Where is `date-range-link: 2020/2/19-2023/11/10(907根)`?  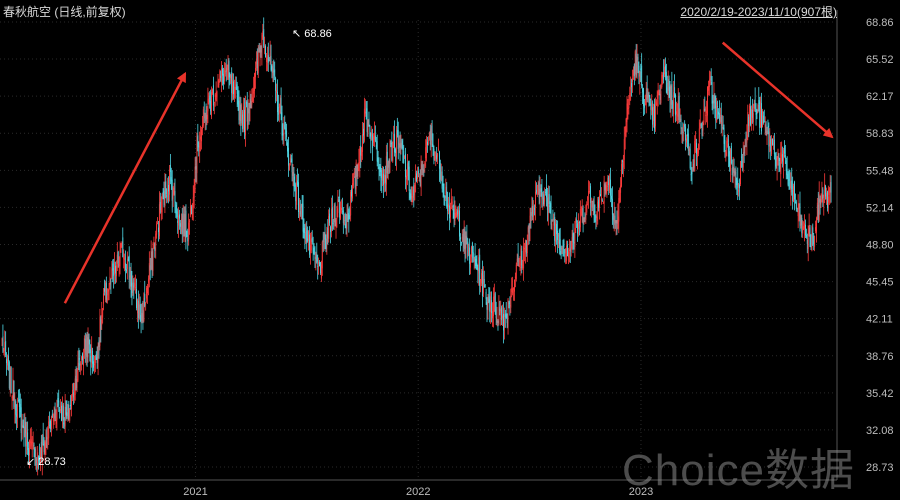 date-range-link: 2020/2/19-2023/11/10(907根) is located at coordinates (758, 12).